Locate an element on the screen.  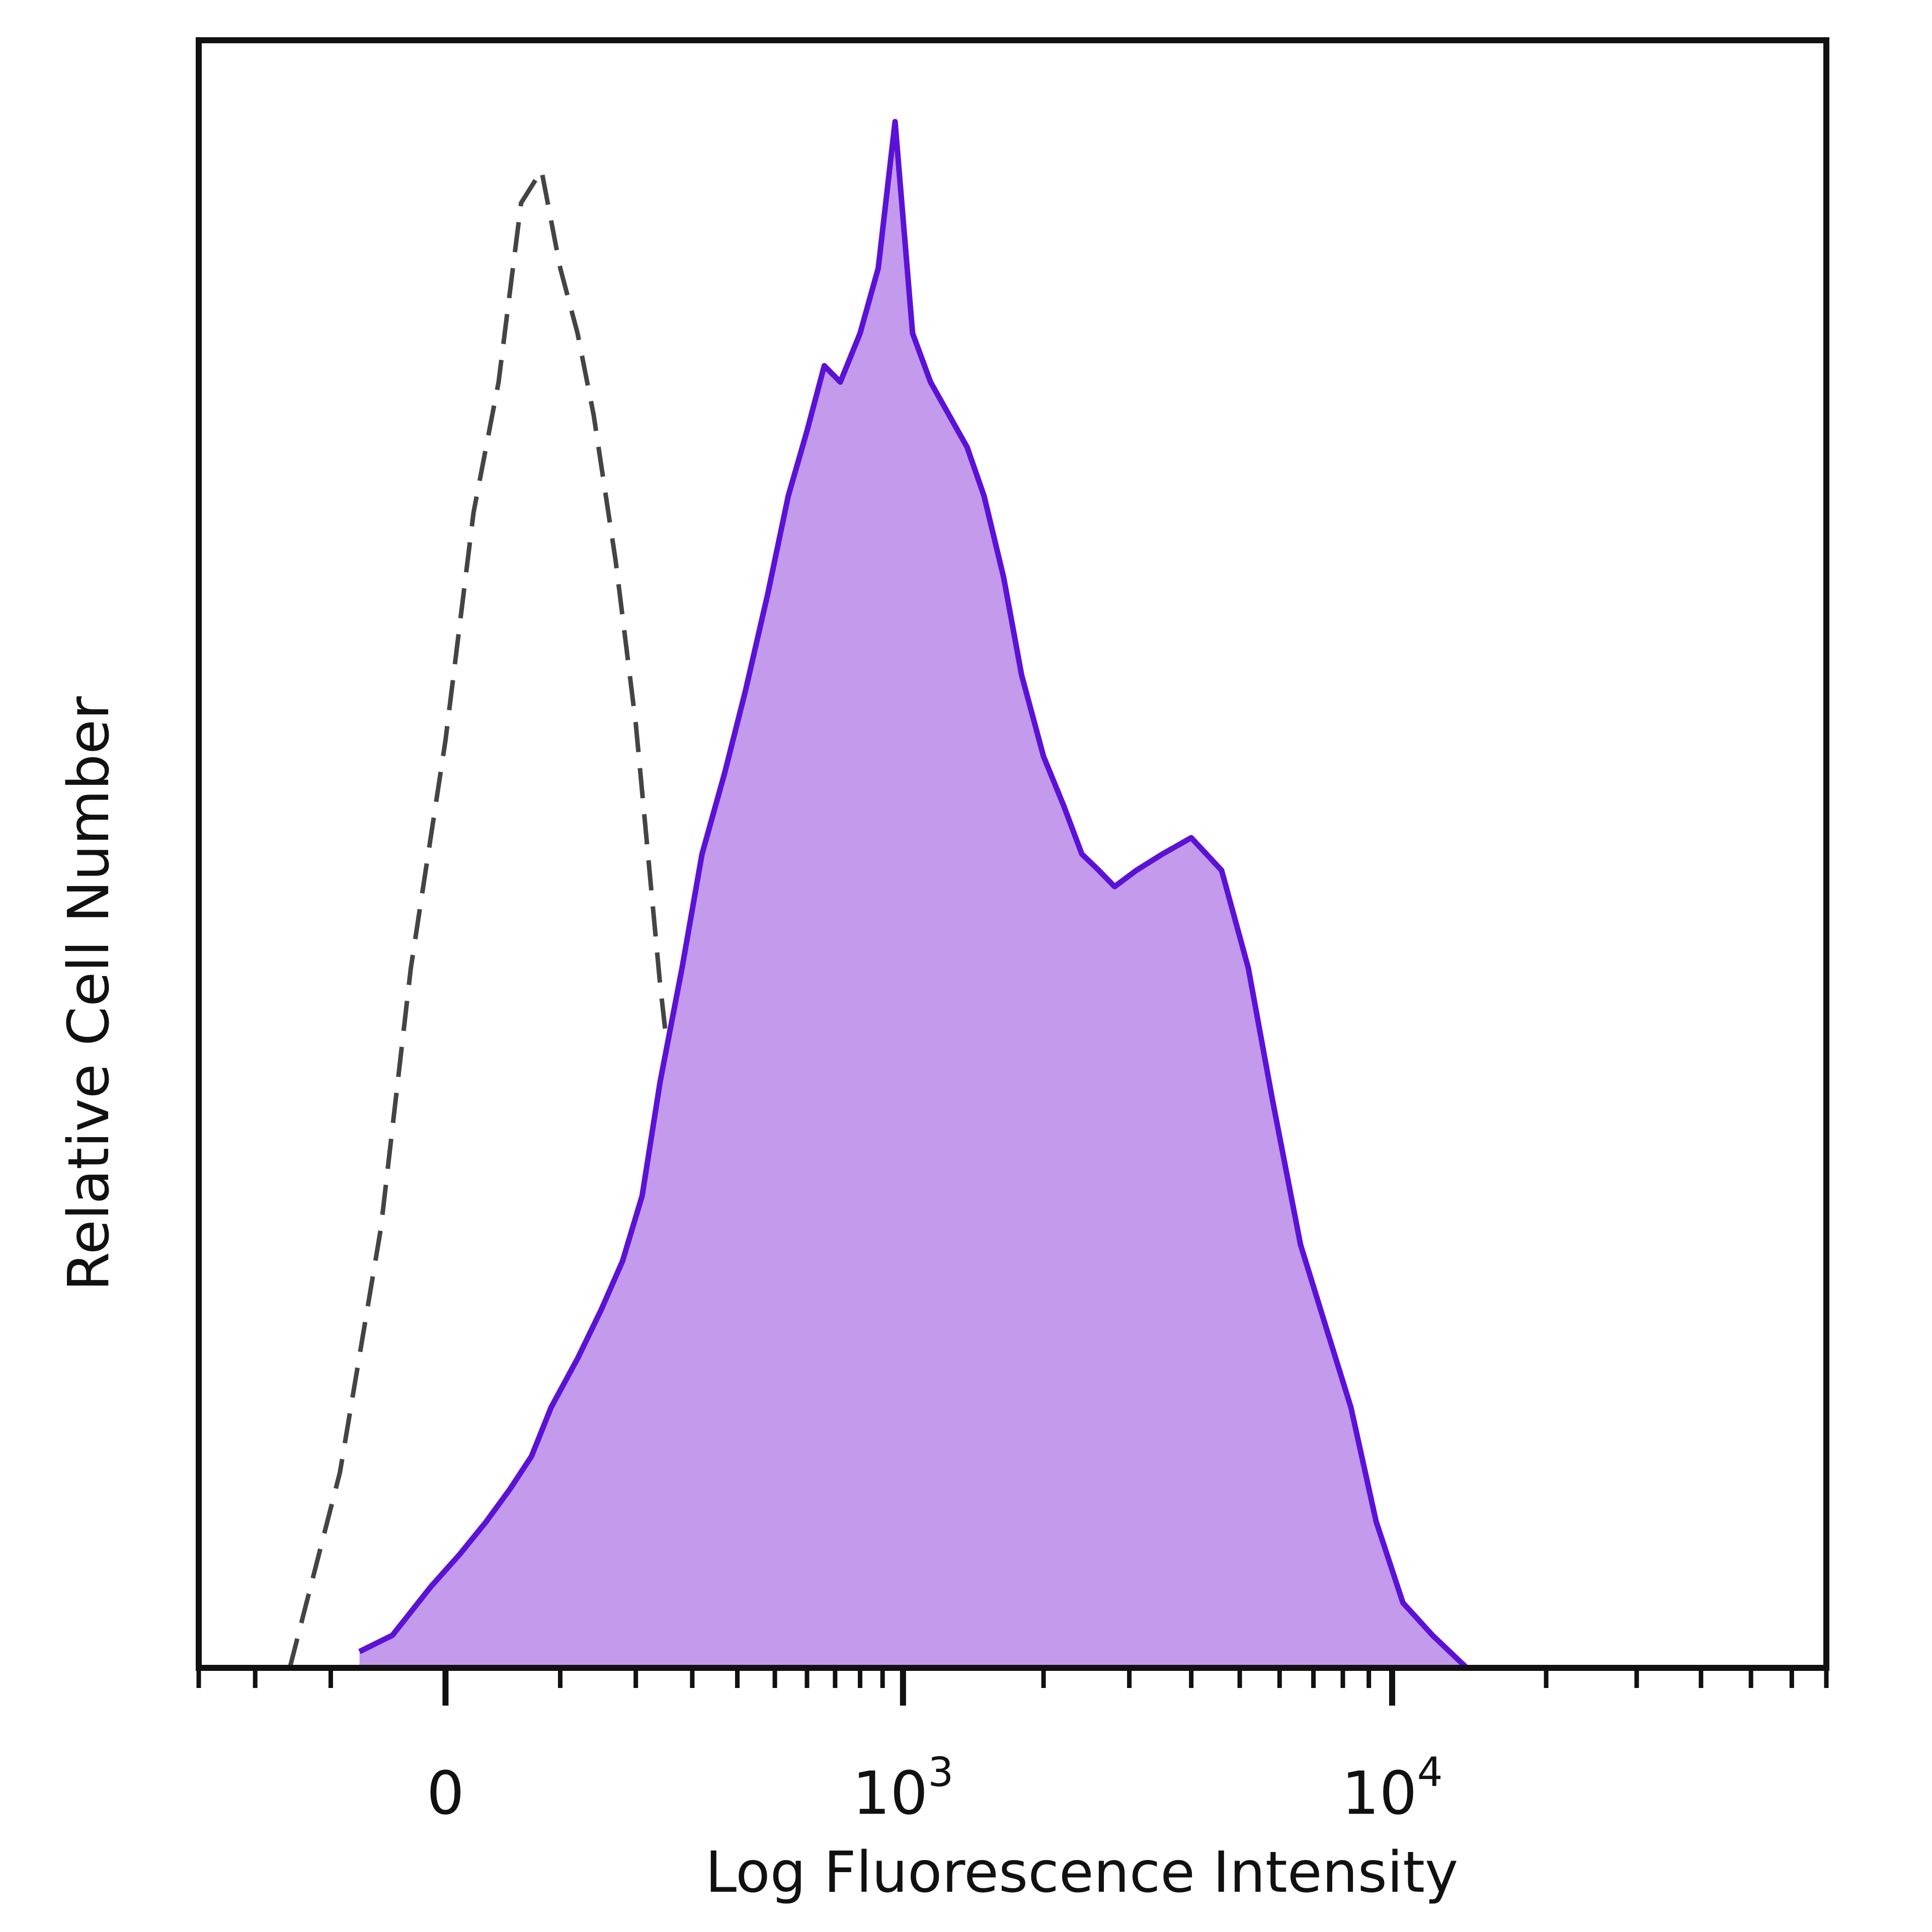
y-axis-label: Relative Cell Number is located at coordinates (89, 994).